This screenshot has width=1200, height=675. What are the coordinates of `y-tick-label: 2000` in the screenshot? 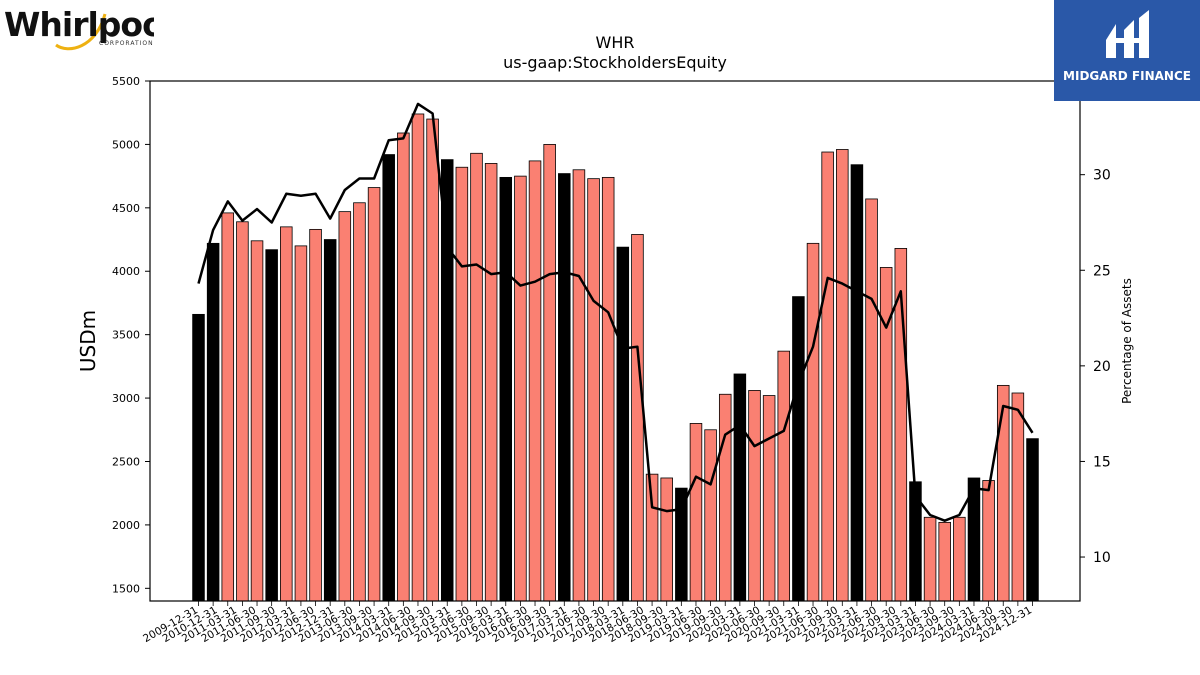 It's located at (126, 525).